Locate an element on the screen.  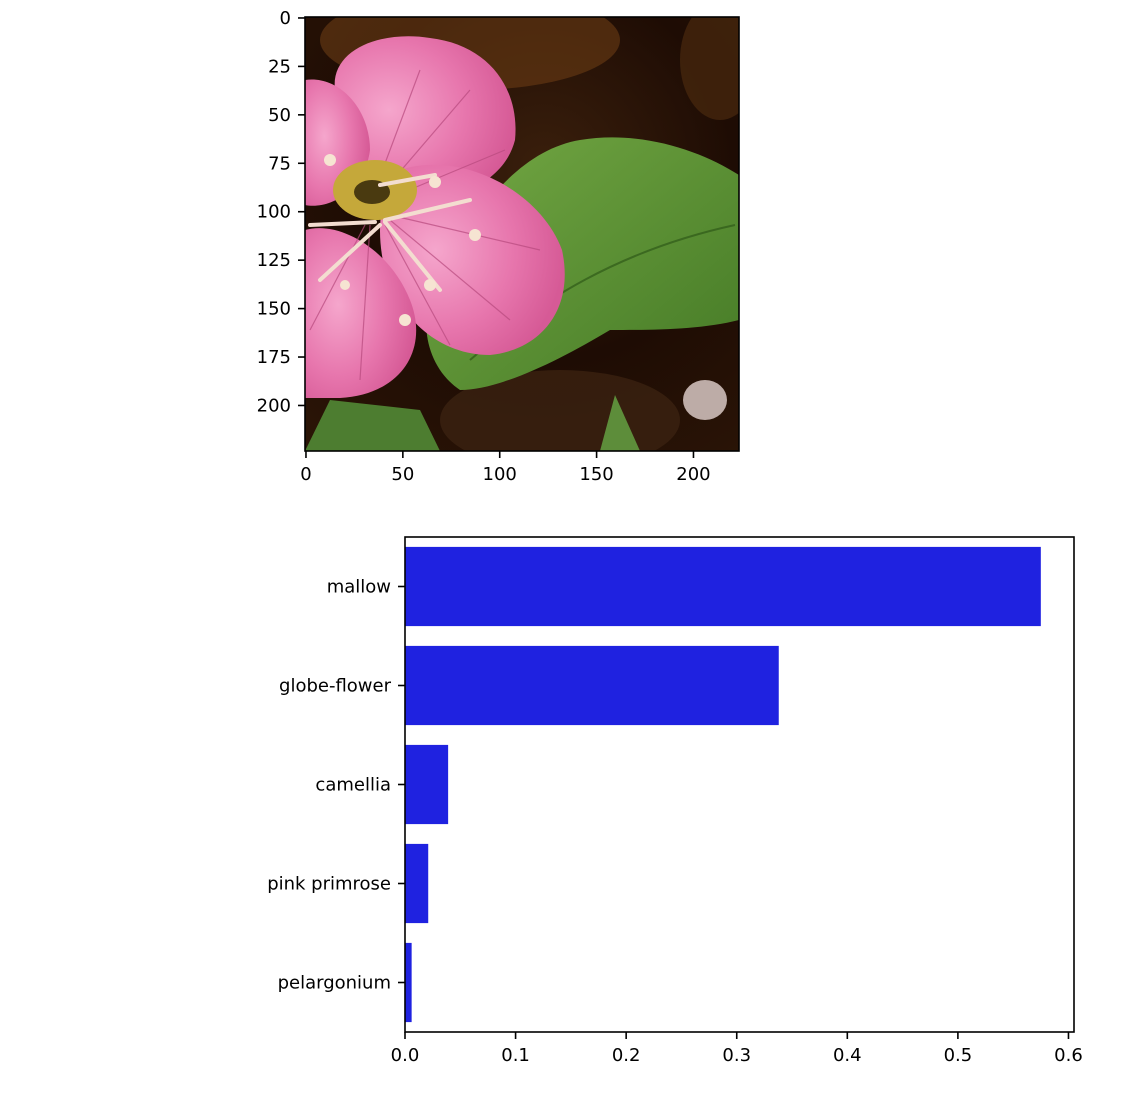
image-x-tick-label: 200 is located at coordinates (693, 474).